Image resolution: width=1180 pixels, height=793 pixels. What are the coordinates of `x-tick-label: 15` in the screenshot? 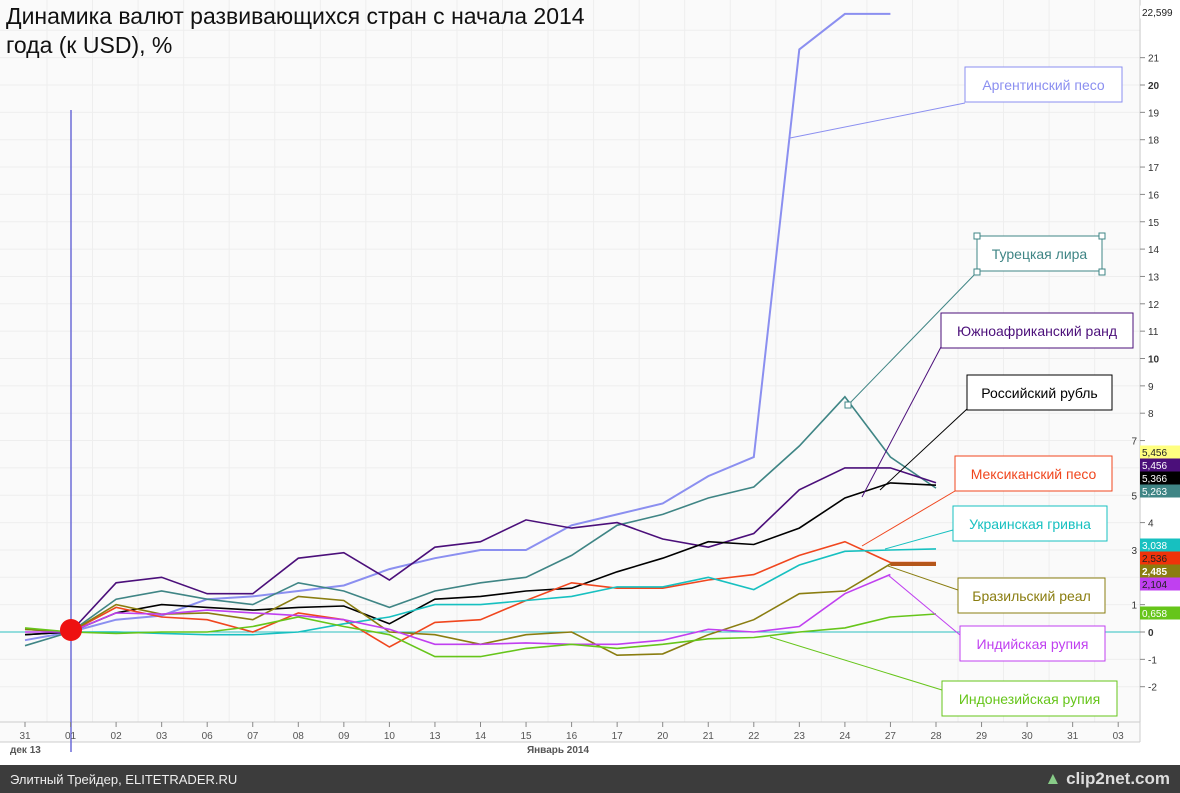 It's located at (526, 736).